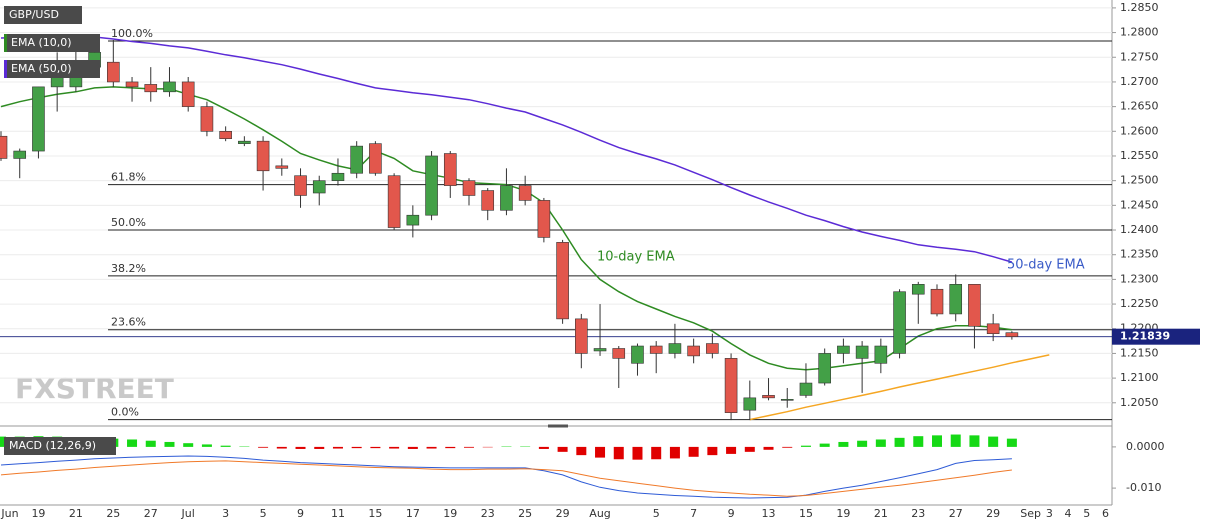 The height and width of the screenshot is (526, 1207). What do you see at coordinates (1139, 81) in the screenshot?
I see `y-tick-label: 1.2700` at bounding box center [1139, 81].